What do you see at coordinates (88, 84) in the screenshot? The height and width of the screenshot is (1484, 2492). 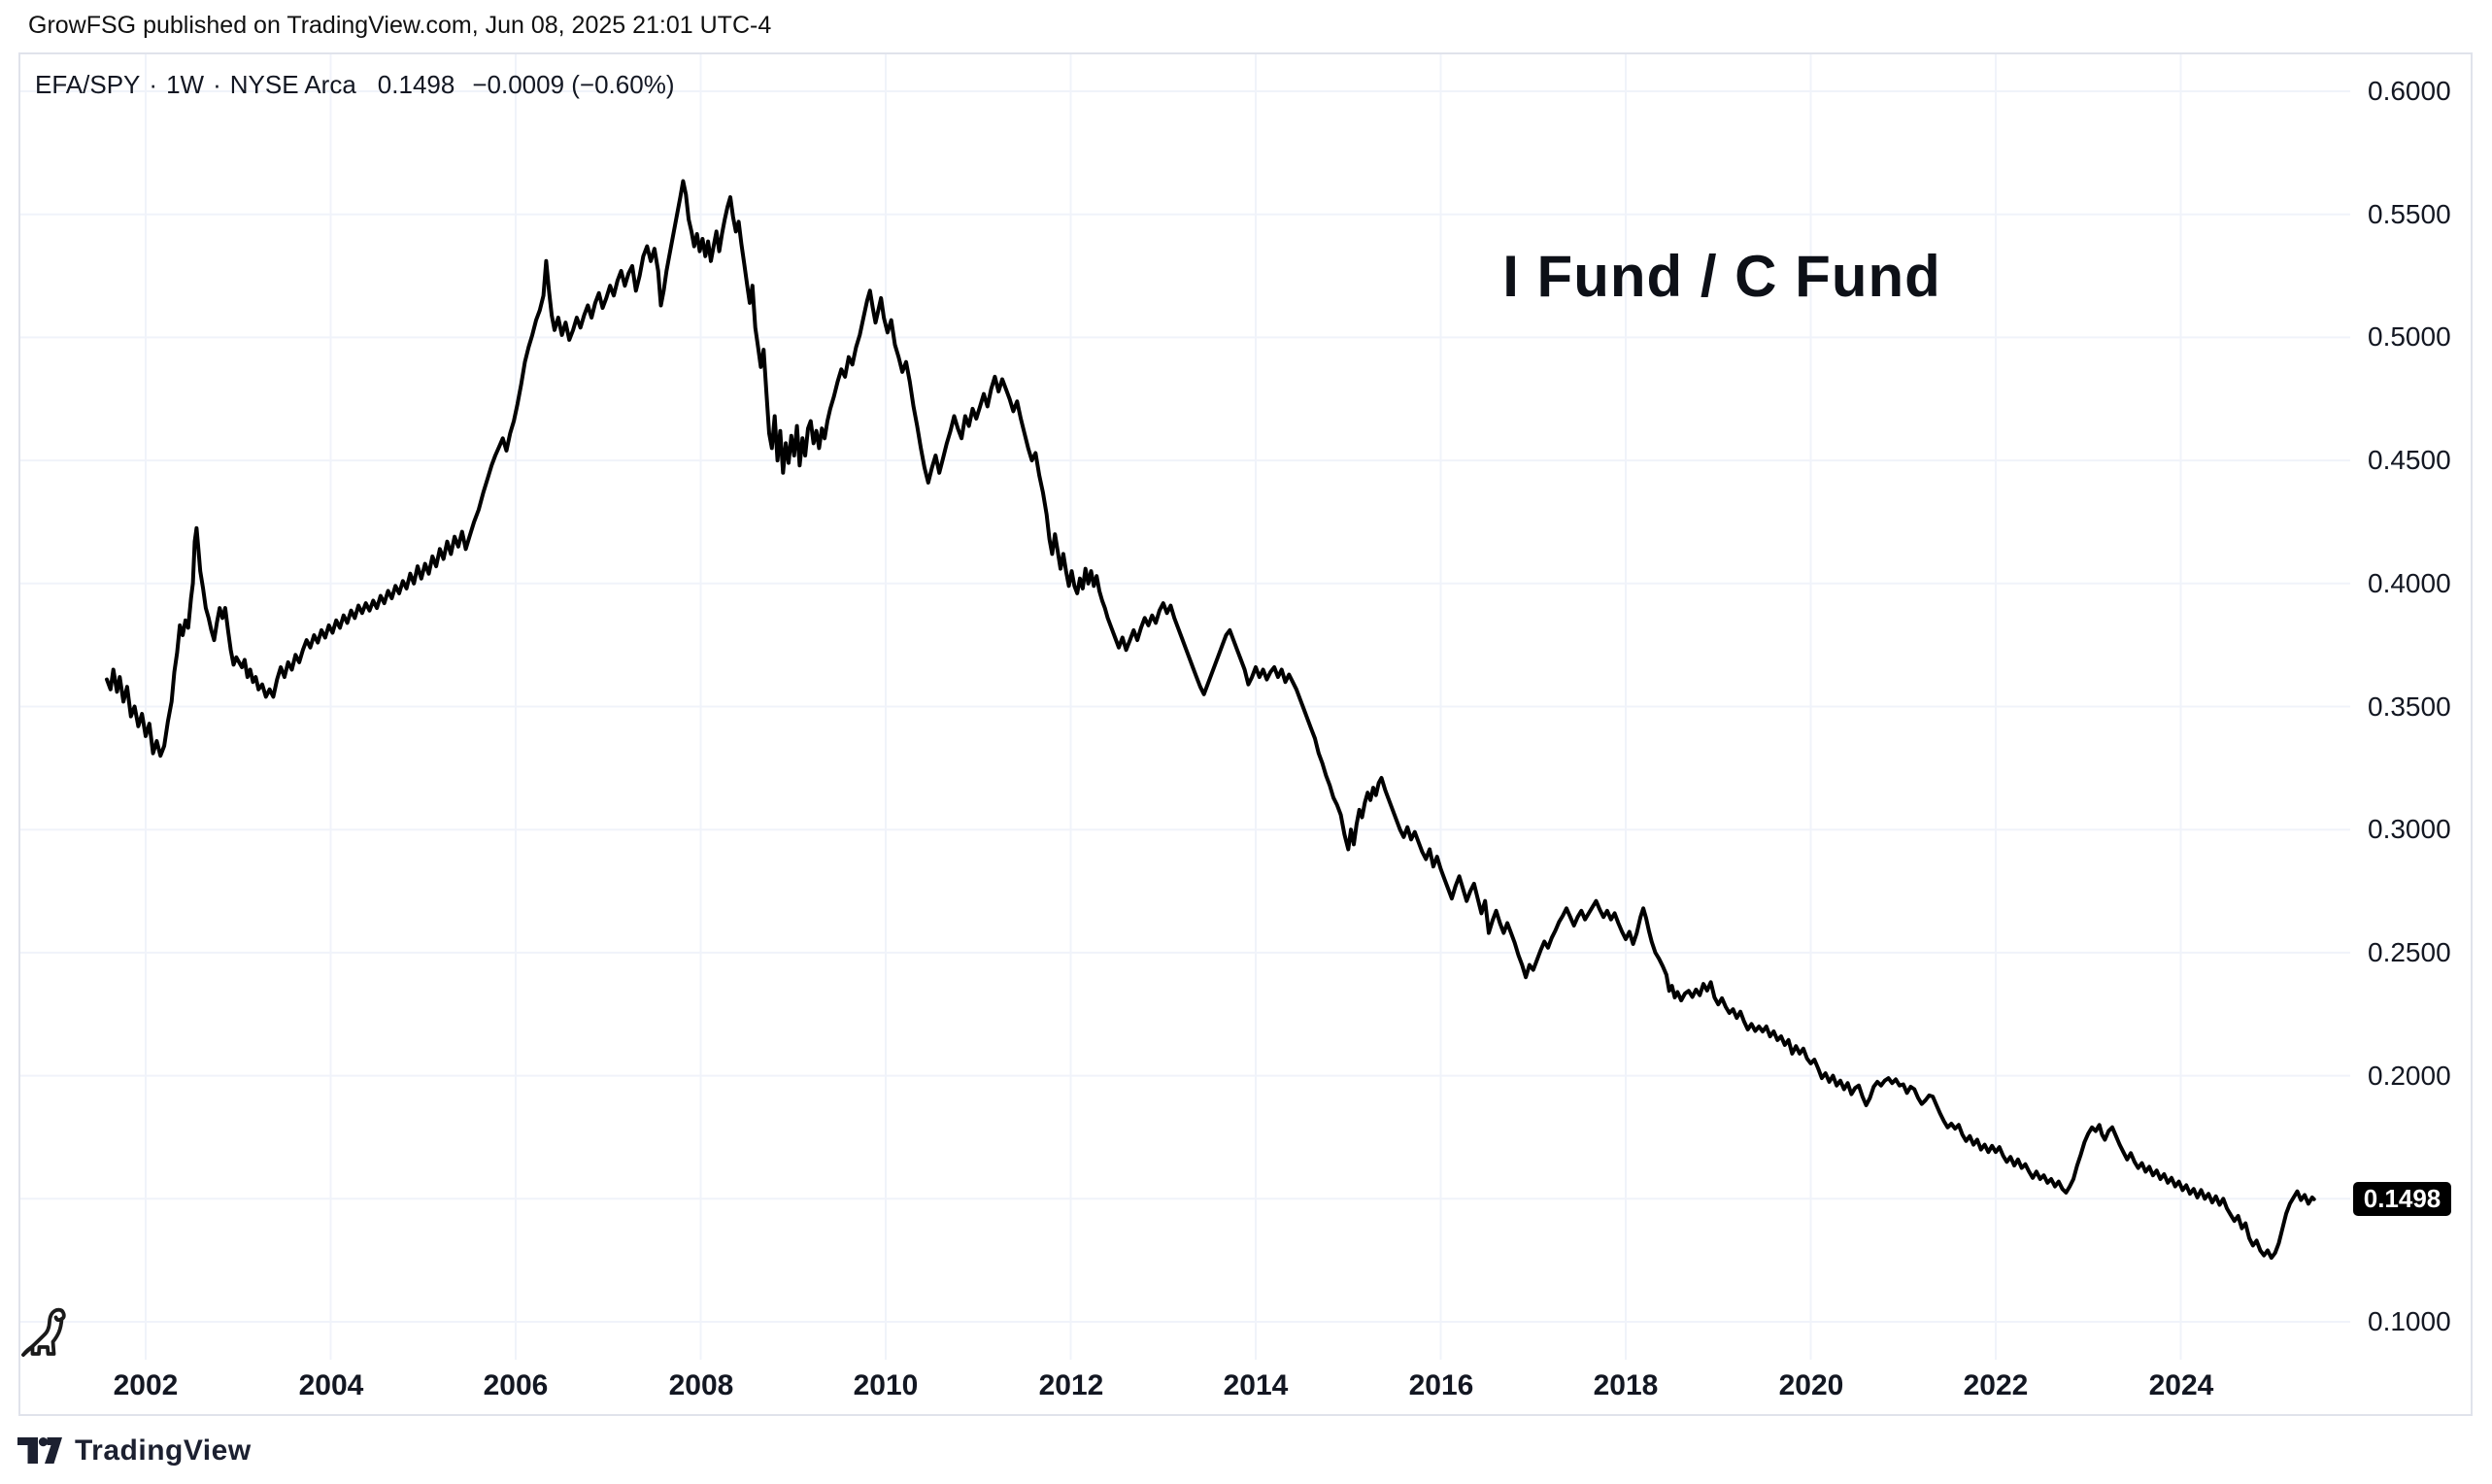 I see `symbol-name: EFA/SPY` at bounding box center [88, 84].